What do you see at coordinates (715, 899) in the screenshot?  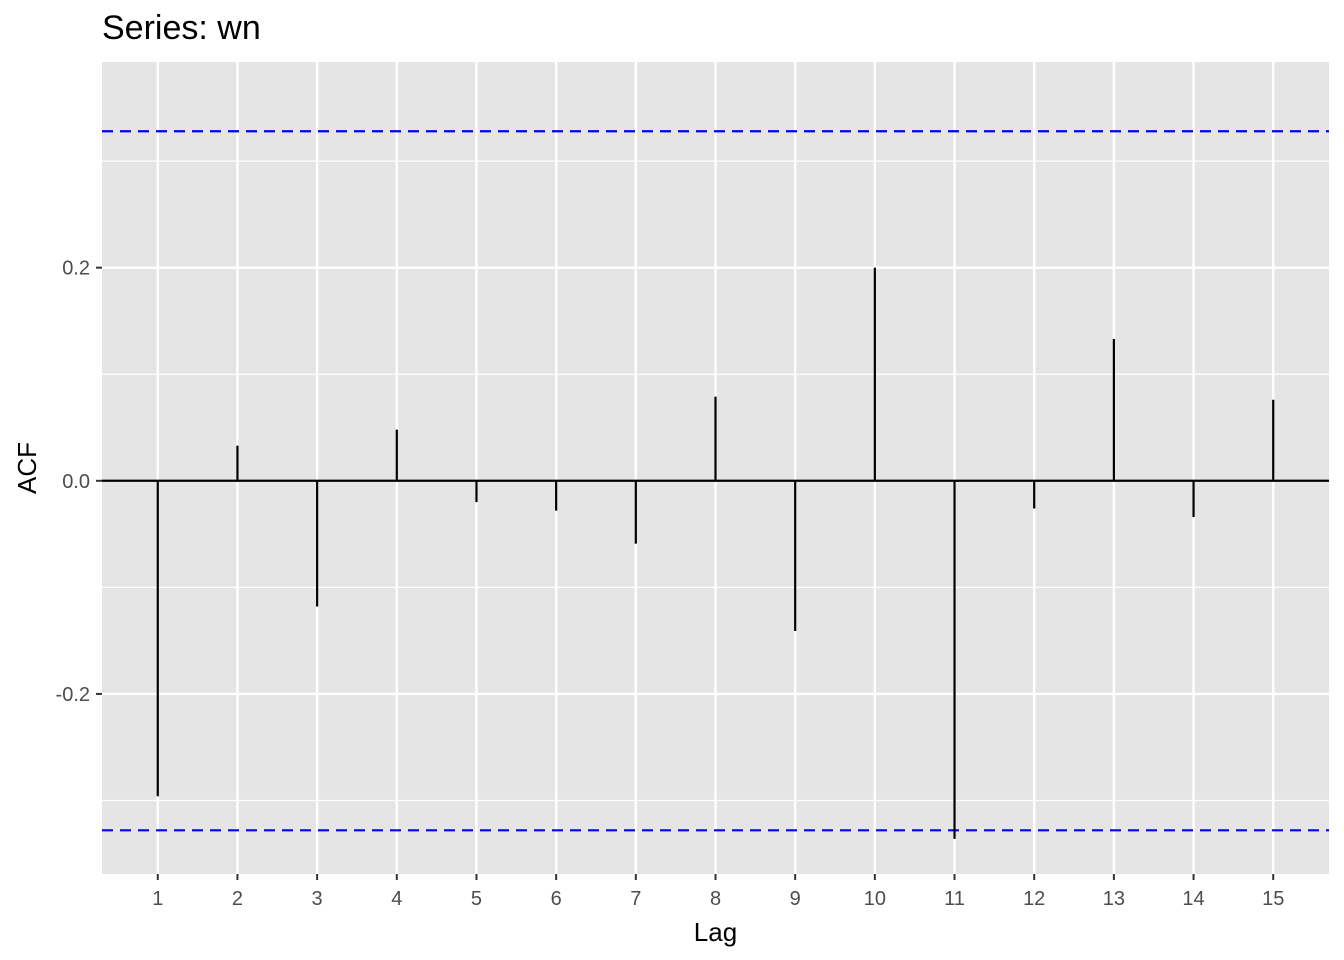 I see `x-tick-label: 8` at bounding box center [715, 899].